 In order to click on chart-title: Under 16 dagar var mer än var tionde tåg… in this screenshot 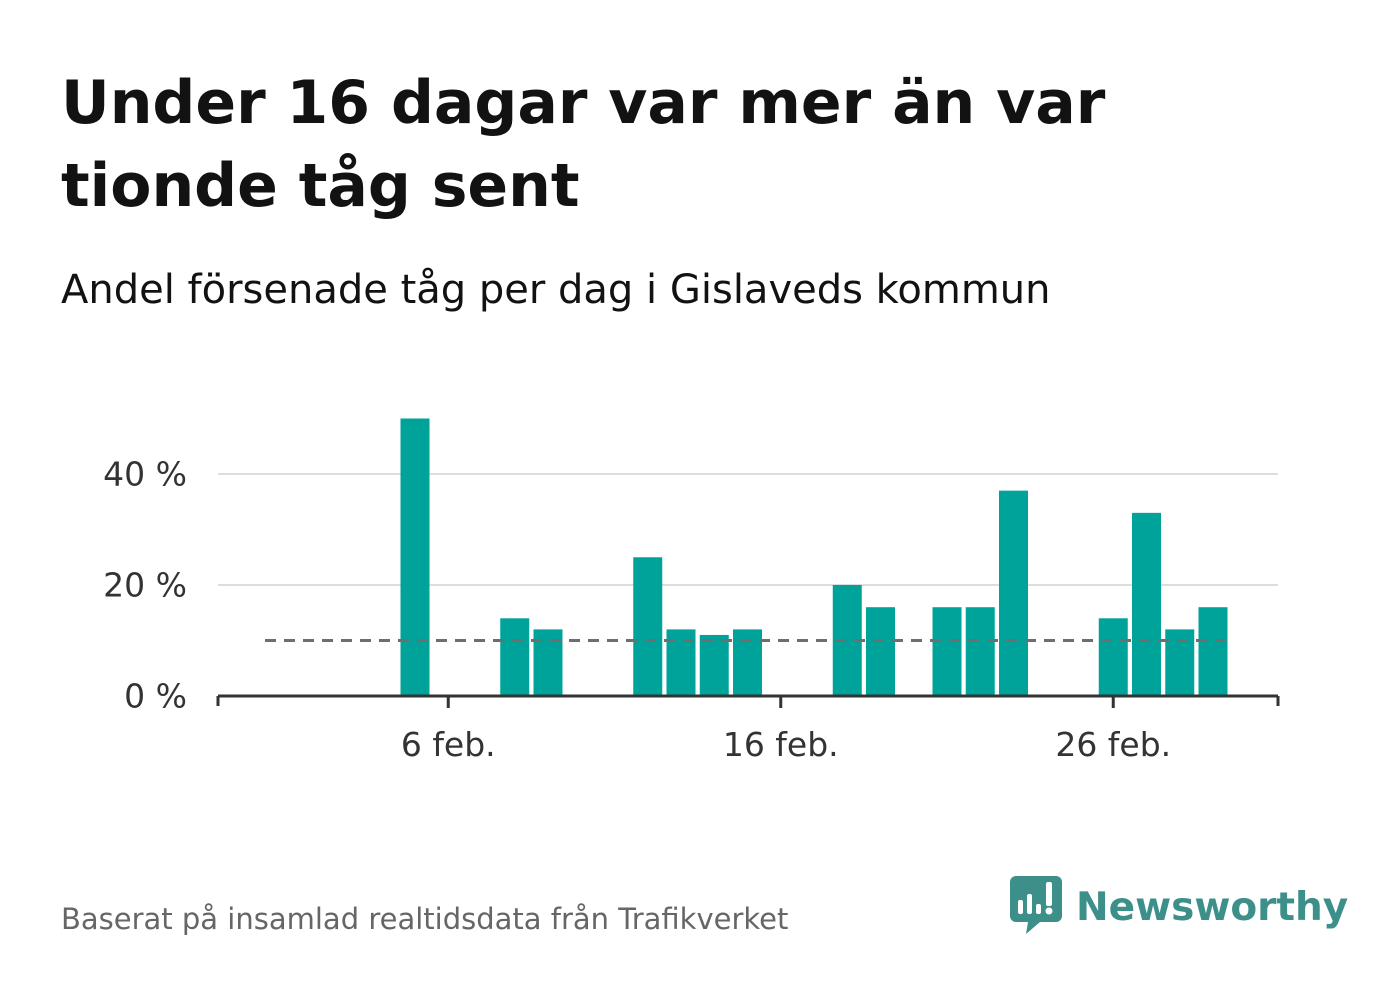, I will do `click(583, 144)`.